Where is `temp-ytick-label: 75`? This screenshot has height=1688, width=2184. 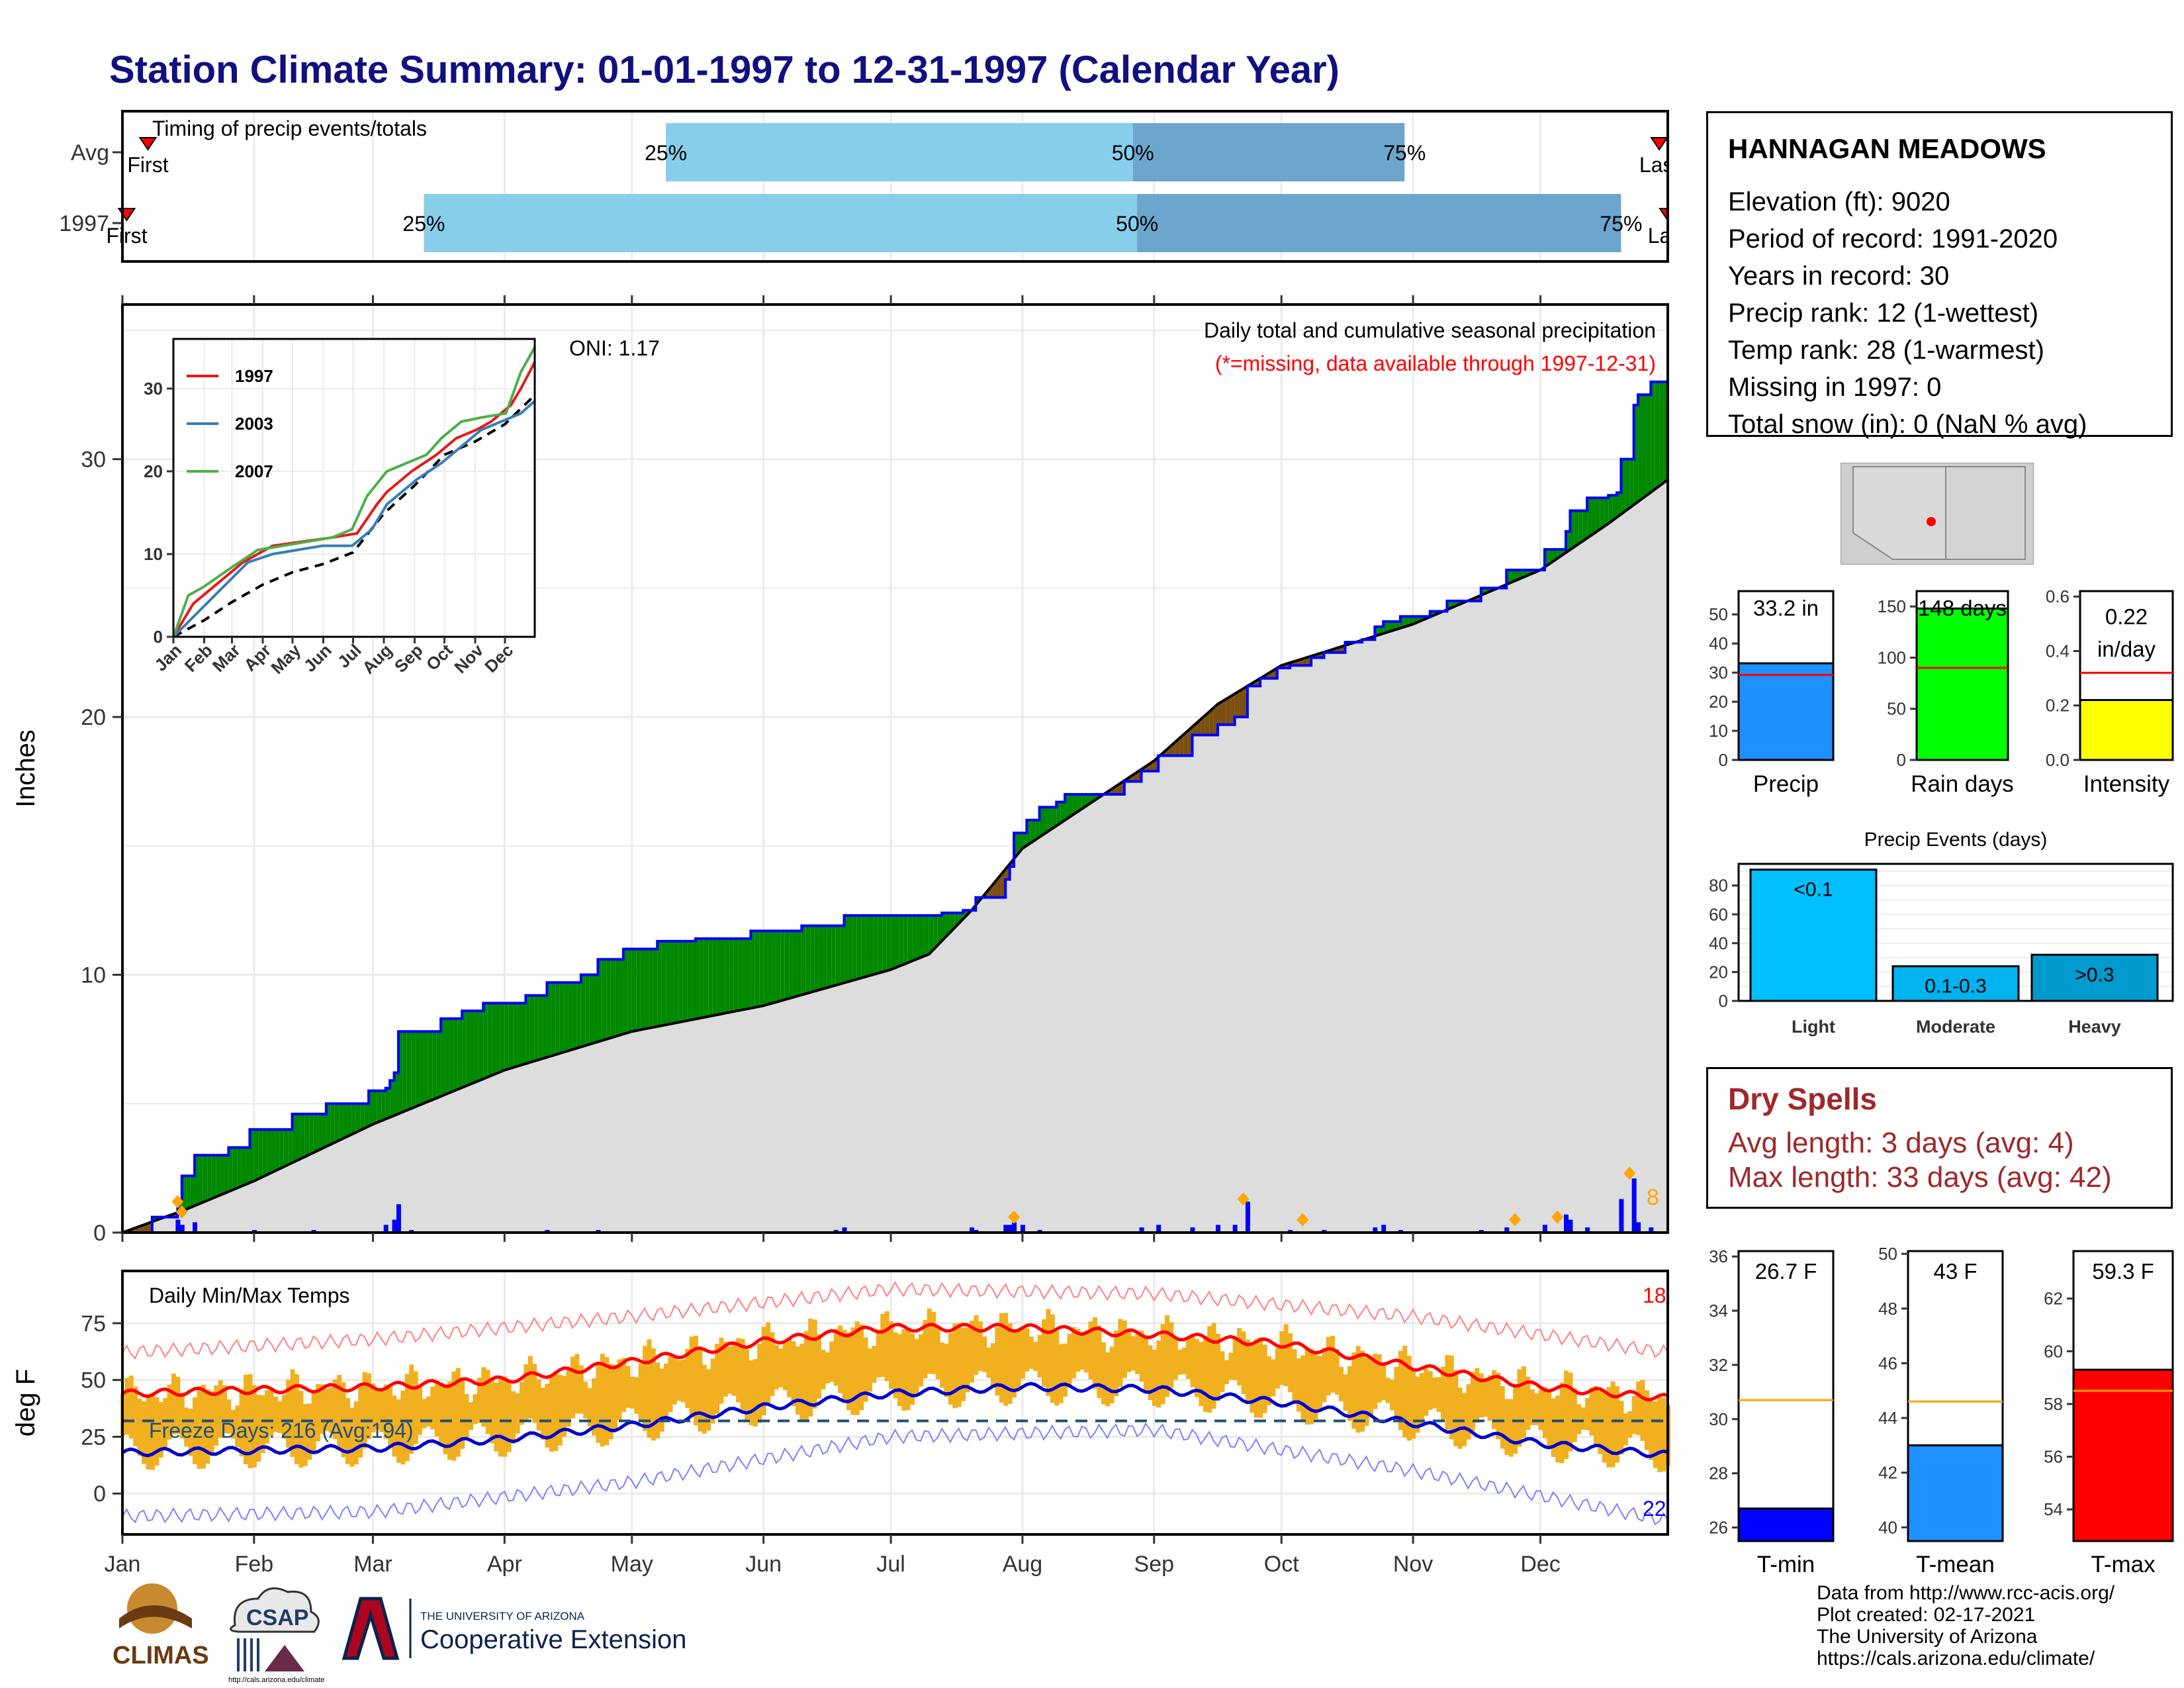
temp-ytick-label: 75 is located at coordinates (93, 1323).